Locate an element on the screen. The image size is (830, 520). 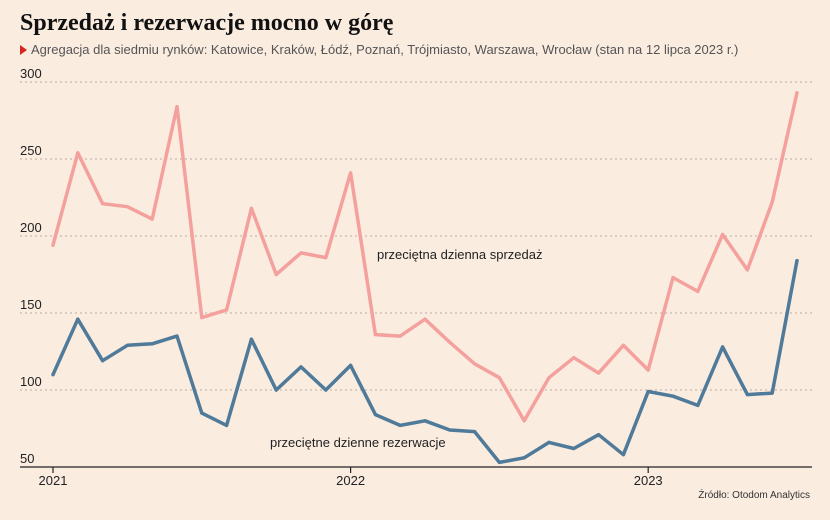
x-tick-label-2022: 2022 is located at coordinates (350, 480).